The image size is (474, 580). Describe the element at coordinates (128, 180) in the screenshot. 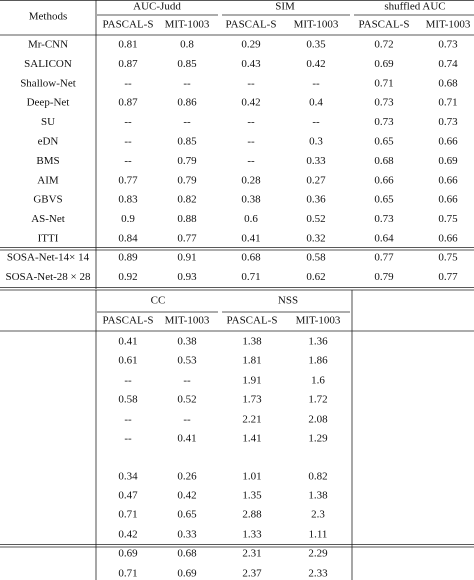

I see `cell: 0.77` at that location.